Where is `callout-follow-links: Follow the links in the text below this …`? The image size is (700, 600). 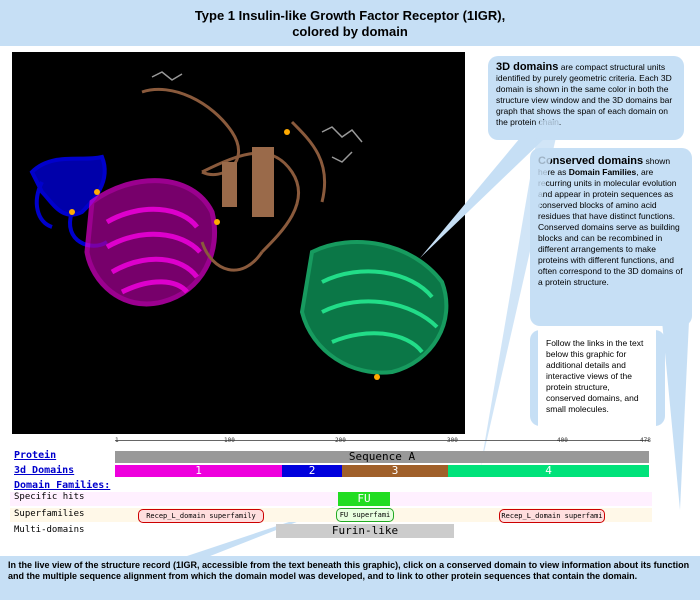 callout-follow-links: Follow the links in the text below this … is located at coordinates (597, 378).